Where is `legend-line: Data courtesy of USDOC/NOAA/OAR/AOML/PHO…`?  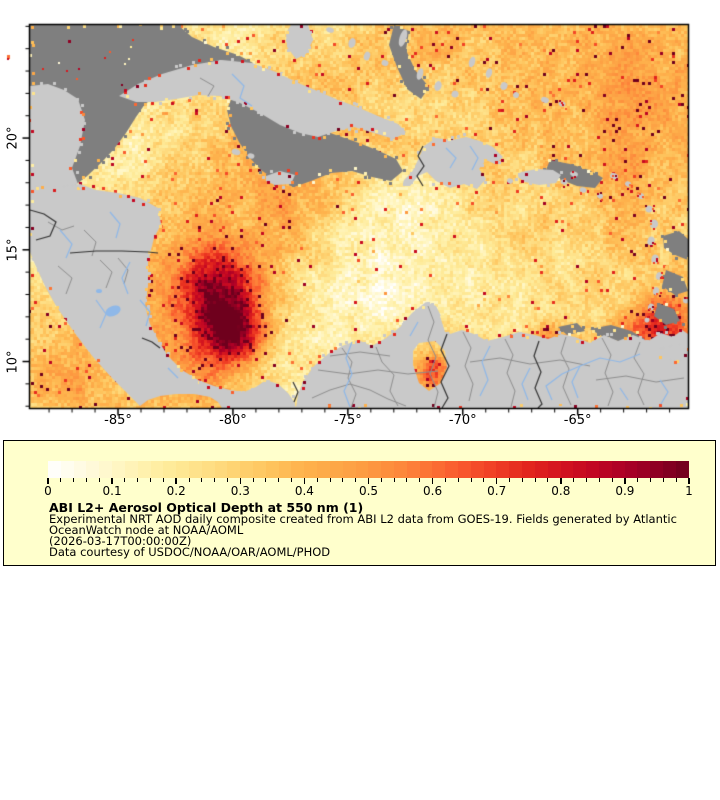 legend-line: Data courtesy of USDOC/NOAA/OAR/AOML/PHO… is located at coordinates (190, 552).